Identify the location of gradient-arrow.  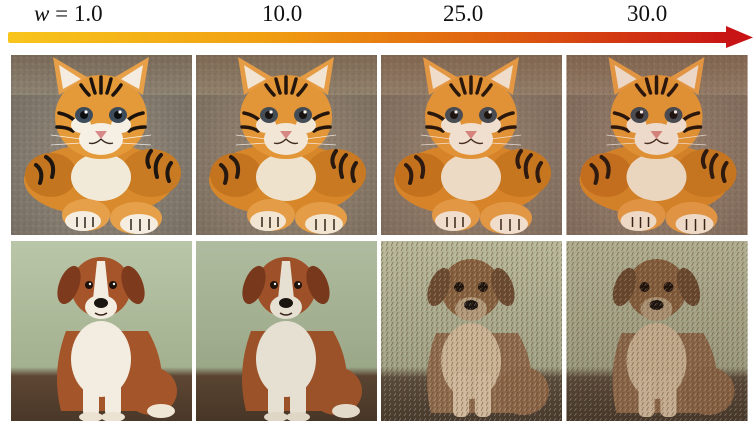
(380, 37).